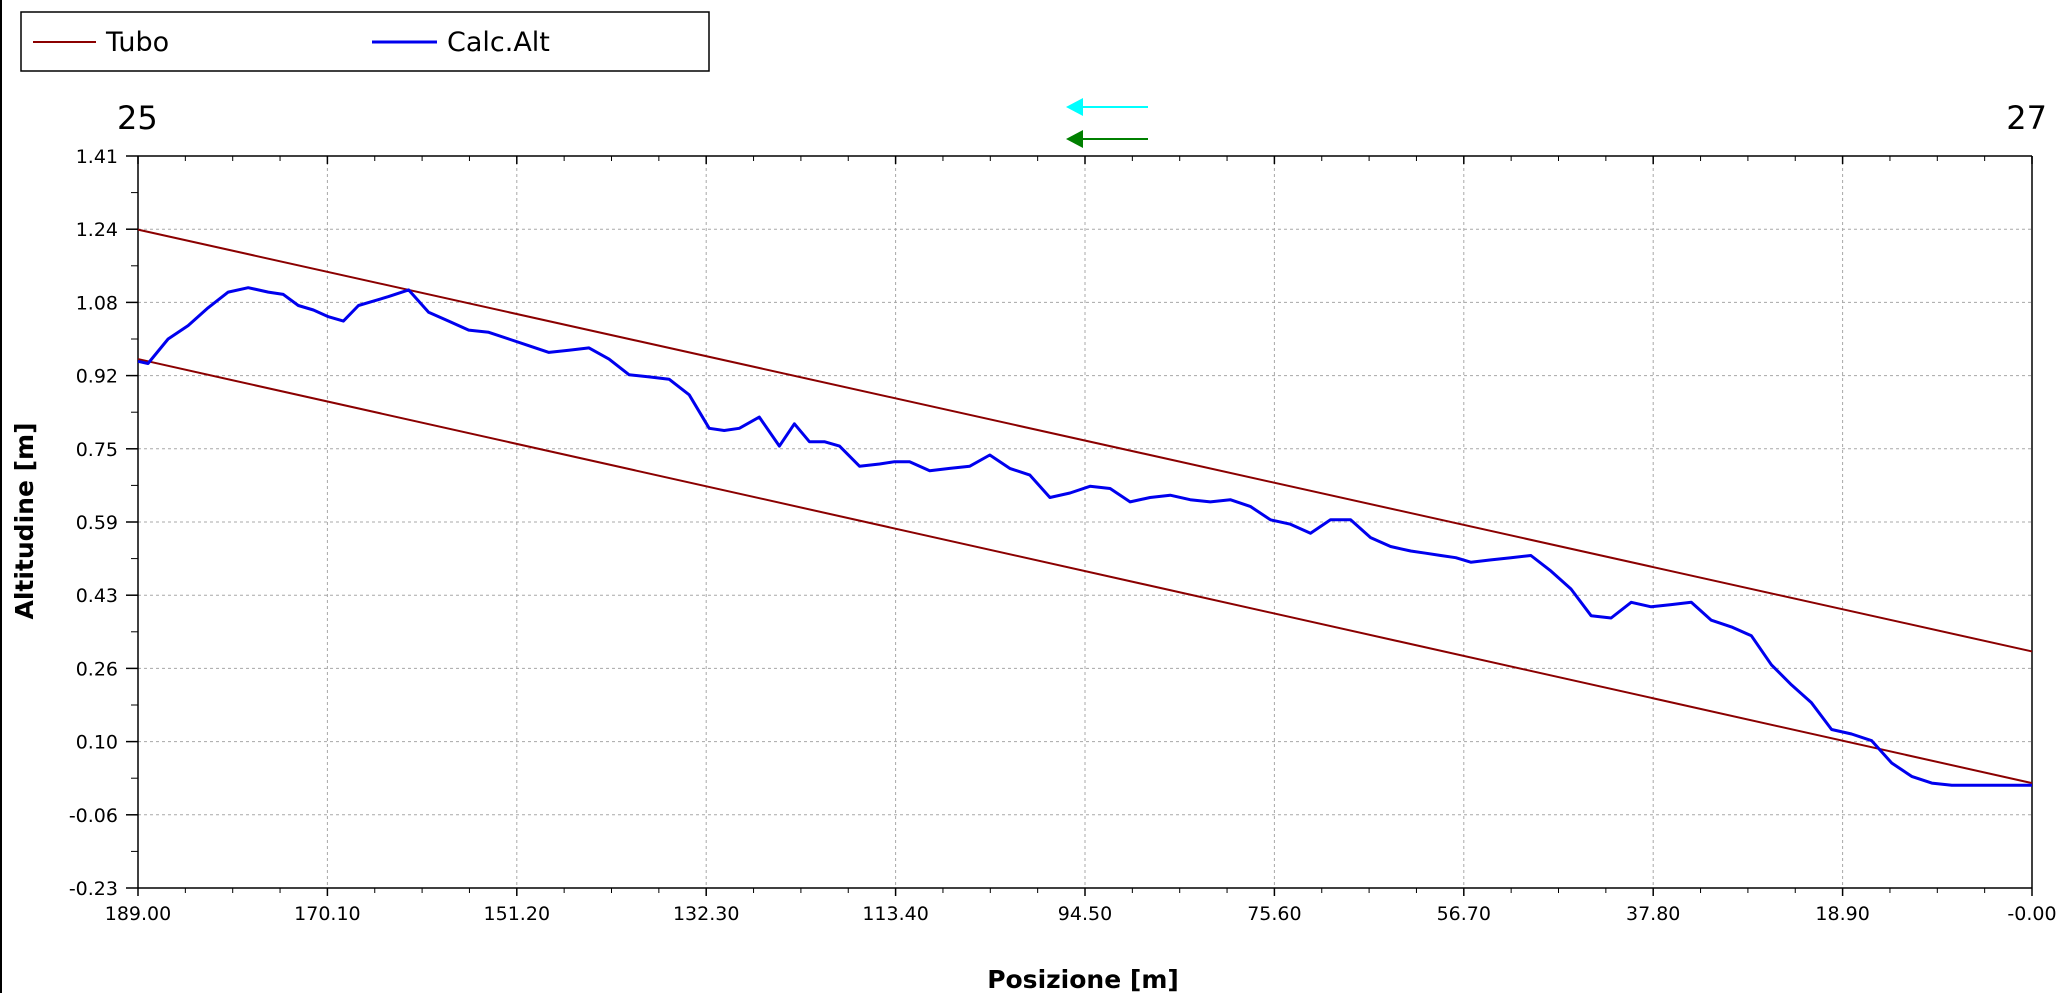  Describe the element at coordinates (895, 914) in the screenshot. I see `x-tick-label: 113.40` at that location.